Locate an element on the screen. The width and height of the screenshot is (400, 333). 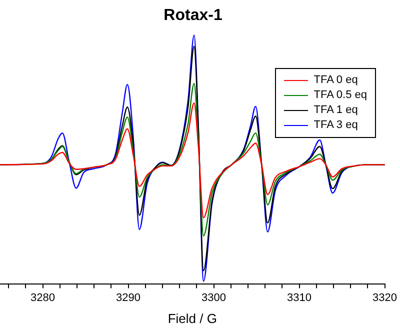
chart-title: Rotax-1 is located at coordinates (193, 15).